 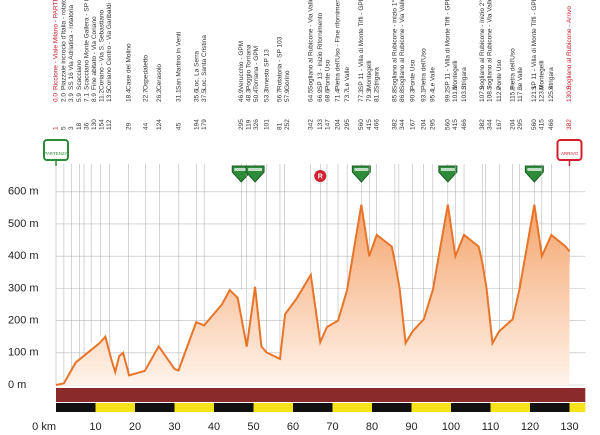 What do you see at coordinates (569, 93) in the screenshot?
I see `waypoint-km: 130.0` at bounding box center [569, 93].